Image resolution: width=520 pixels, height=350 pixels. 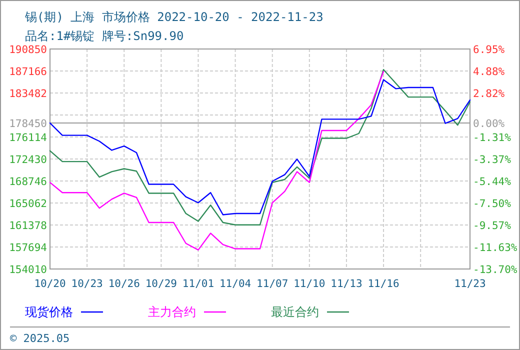 I want to click on y-tick-label: 172430, so click(x=28, y=160).